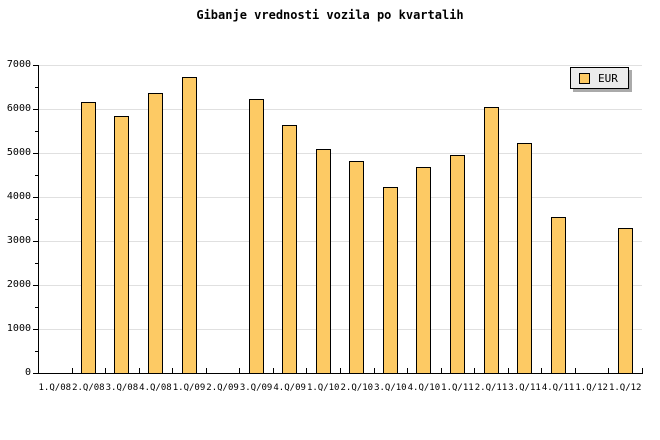 This screenshot has width=660, height=440. What do you see at coordinates (457, 388) in the screenshot?
I see `x-tick-label: 1.Q/11` at bounding box center [457, 388].